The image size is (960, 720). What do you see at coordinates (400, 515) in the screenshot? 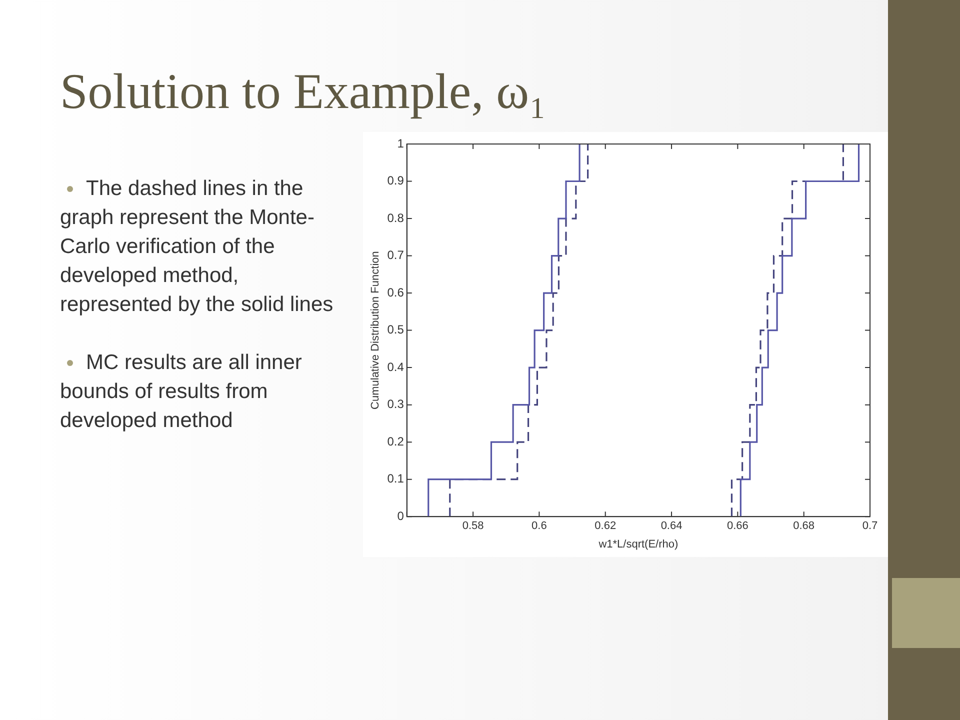
I see `y-tick-label: 0` at bounding box center [400, 515].